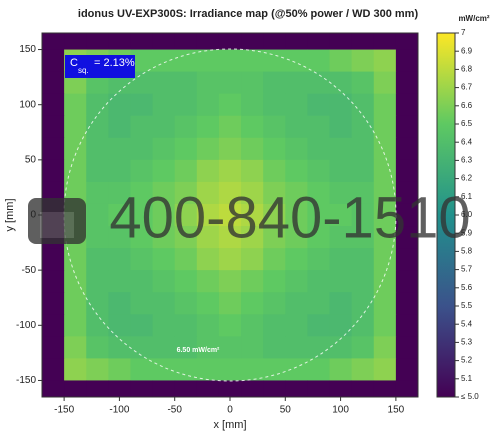  I want to click on uniformity-box, so click(100, 66).